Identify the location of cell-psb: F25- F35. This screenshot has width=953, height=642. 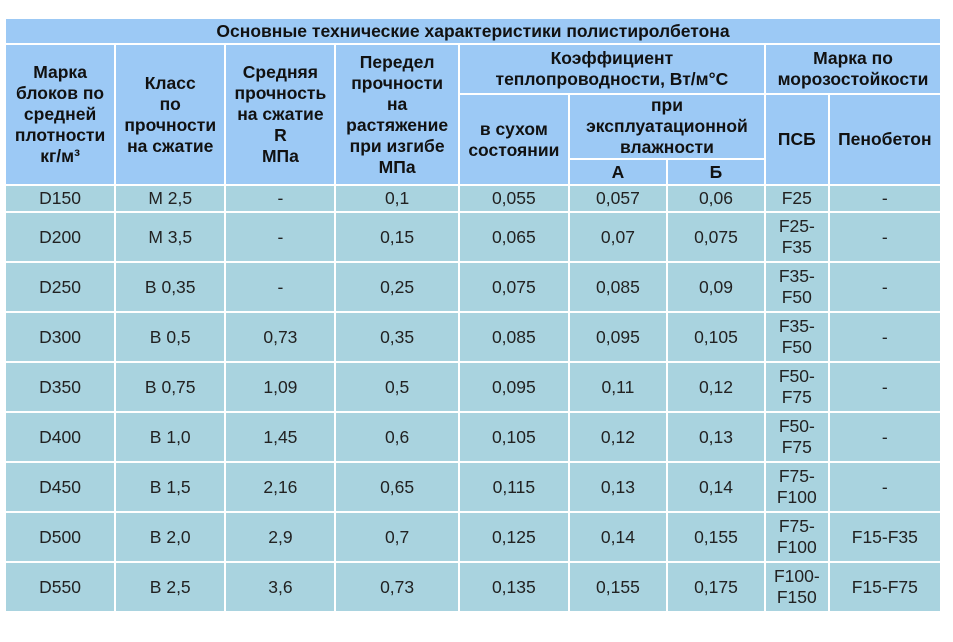
(796, 237).